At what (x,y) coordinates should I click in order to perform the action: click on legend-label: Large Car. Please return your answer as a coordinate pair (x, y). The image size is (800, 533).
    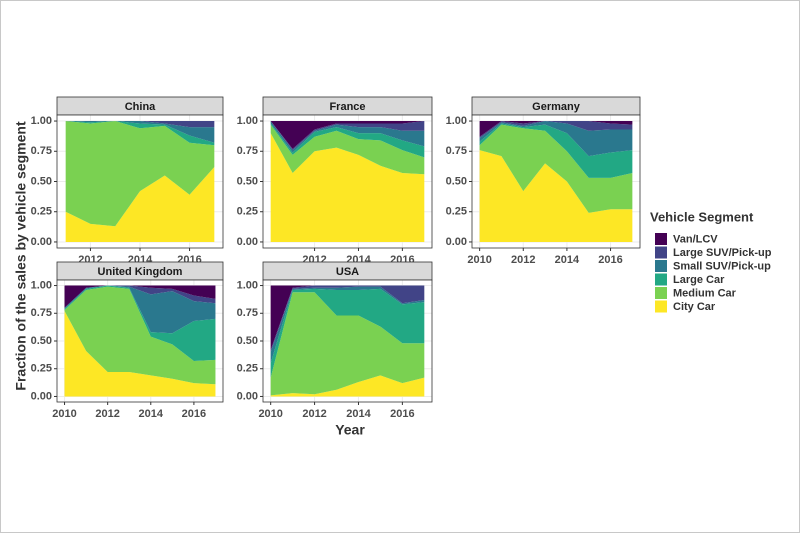
    Looking at the image, I should click on (699, 280).